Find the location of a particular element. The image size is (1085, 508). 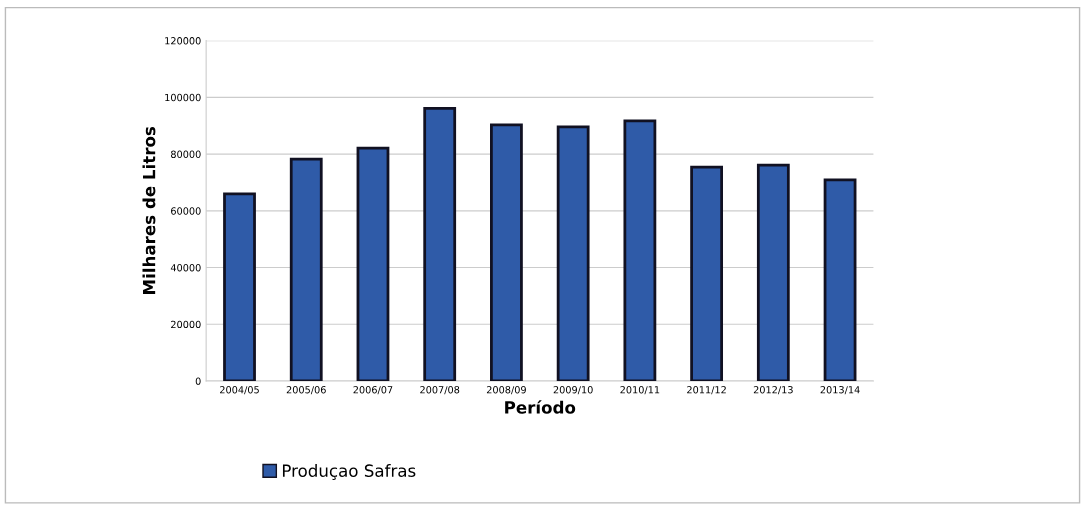

x-tick-label: 2004/05 is located at coordinates (239, 390).